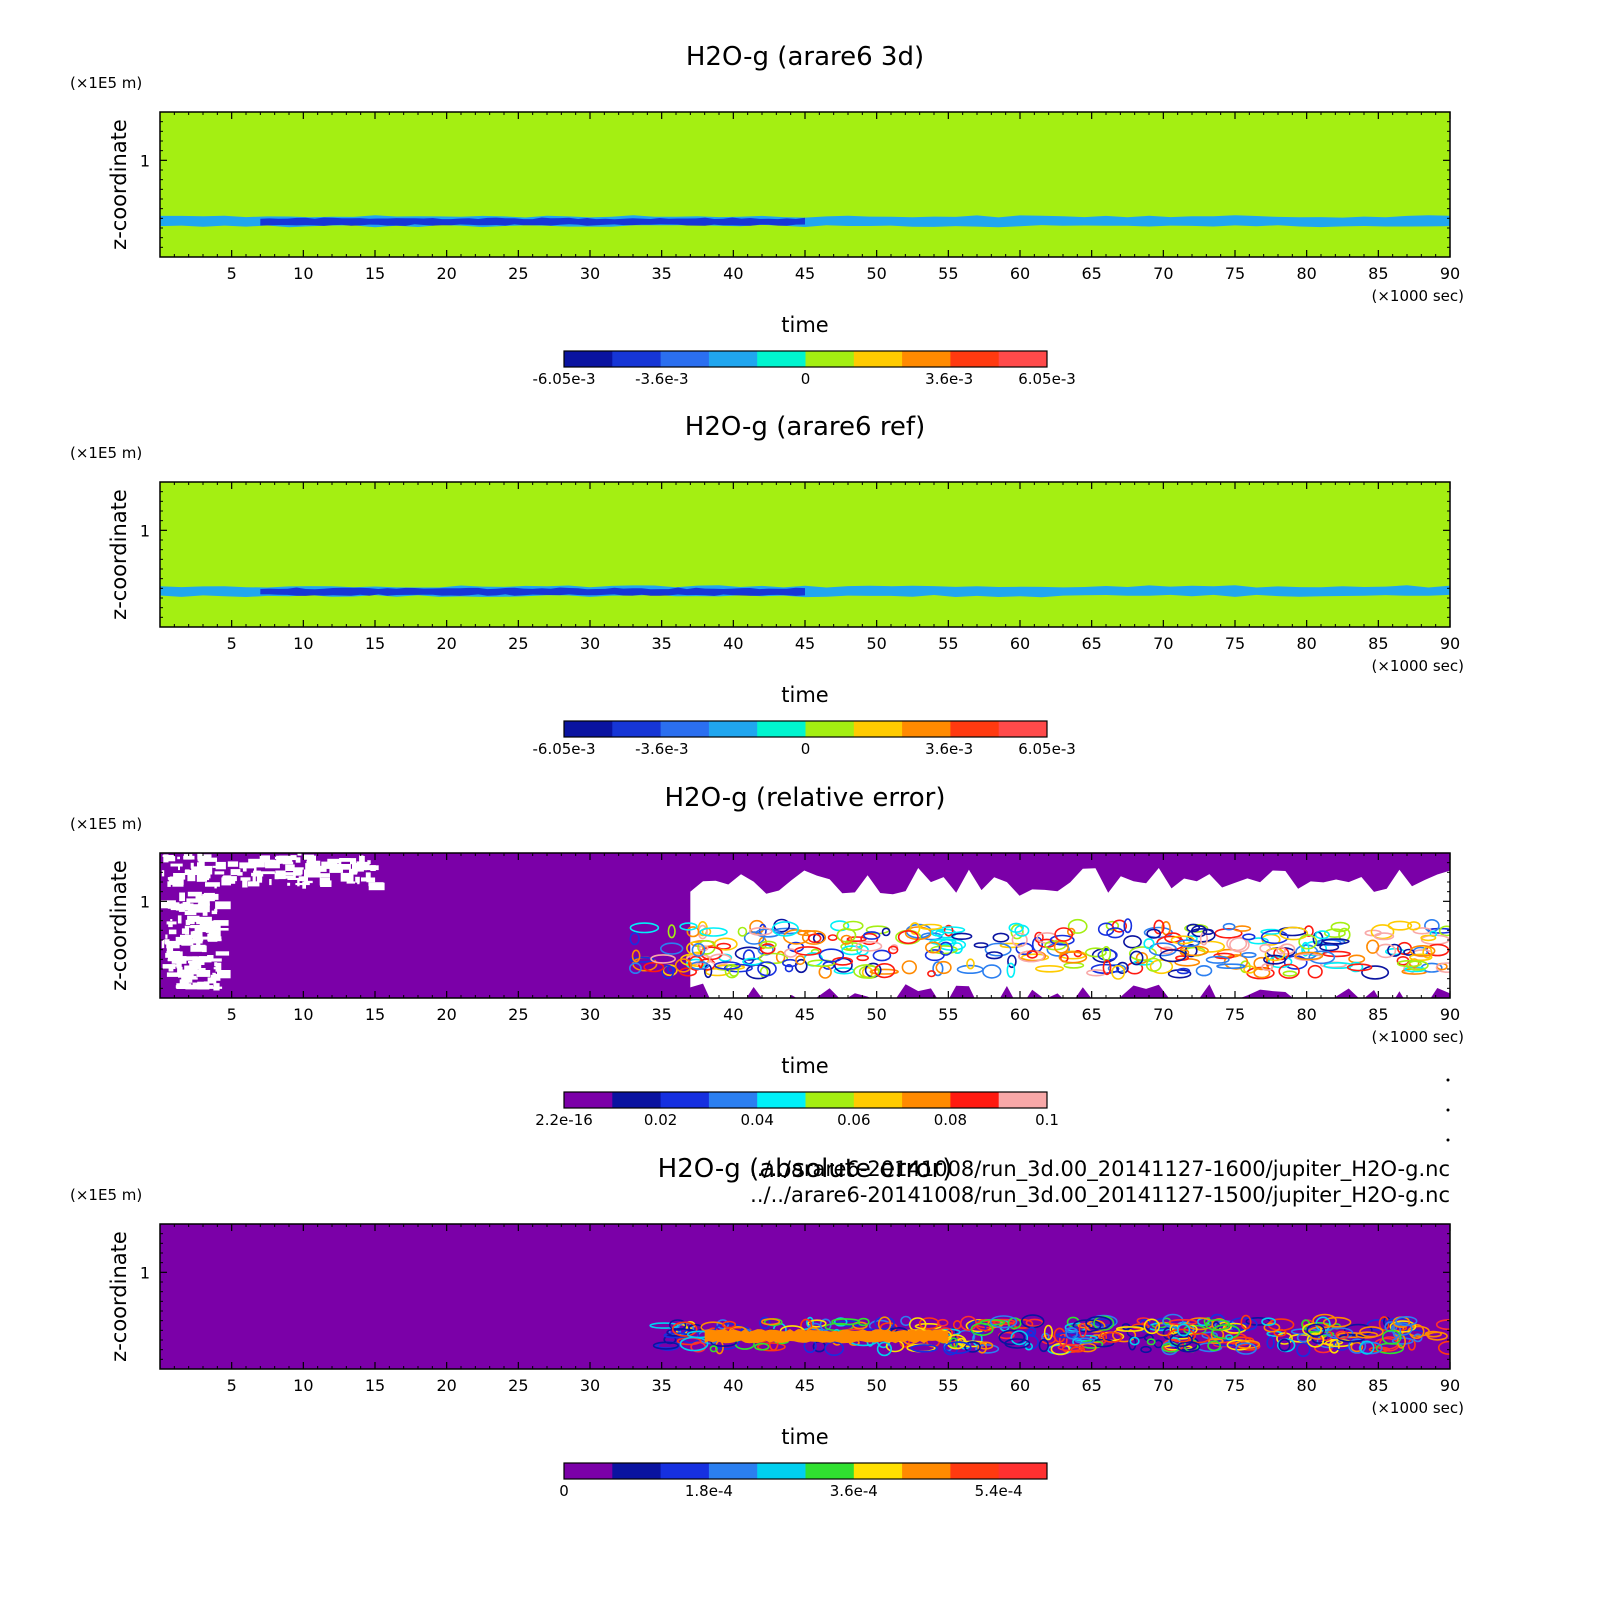 Image resolution: width=1604 pixels, height=1604 pixels. I want to click on x-tick-label: 80, so click(1306, 1014).